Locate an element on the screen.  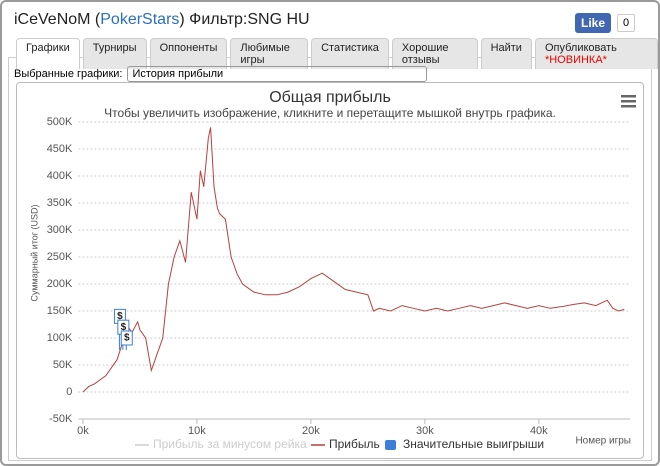
y-tick-label: 200K is located at coordinates (60, 284).